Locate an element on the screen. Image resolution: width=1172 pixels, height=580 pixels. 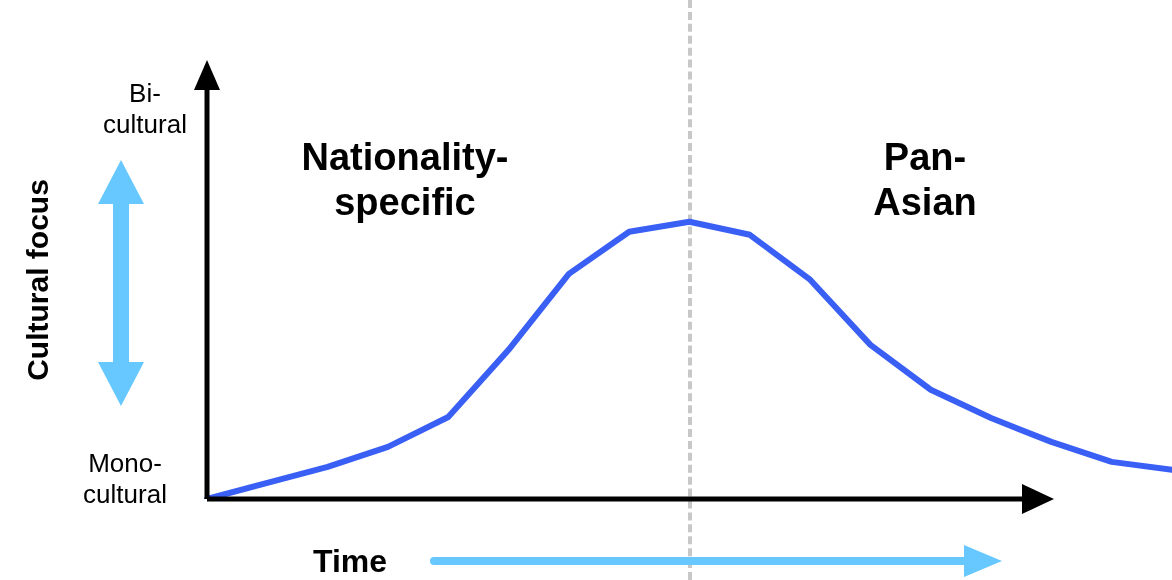
x-axis-title: Time is located at coordinates (350, 560).